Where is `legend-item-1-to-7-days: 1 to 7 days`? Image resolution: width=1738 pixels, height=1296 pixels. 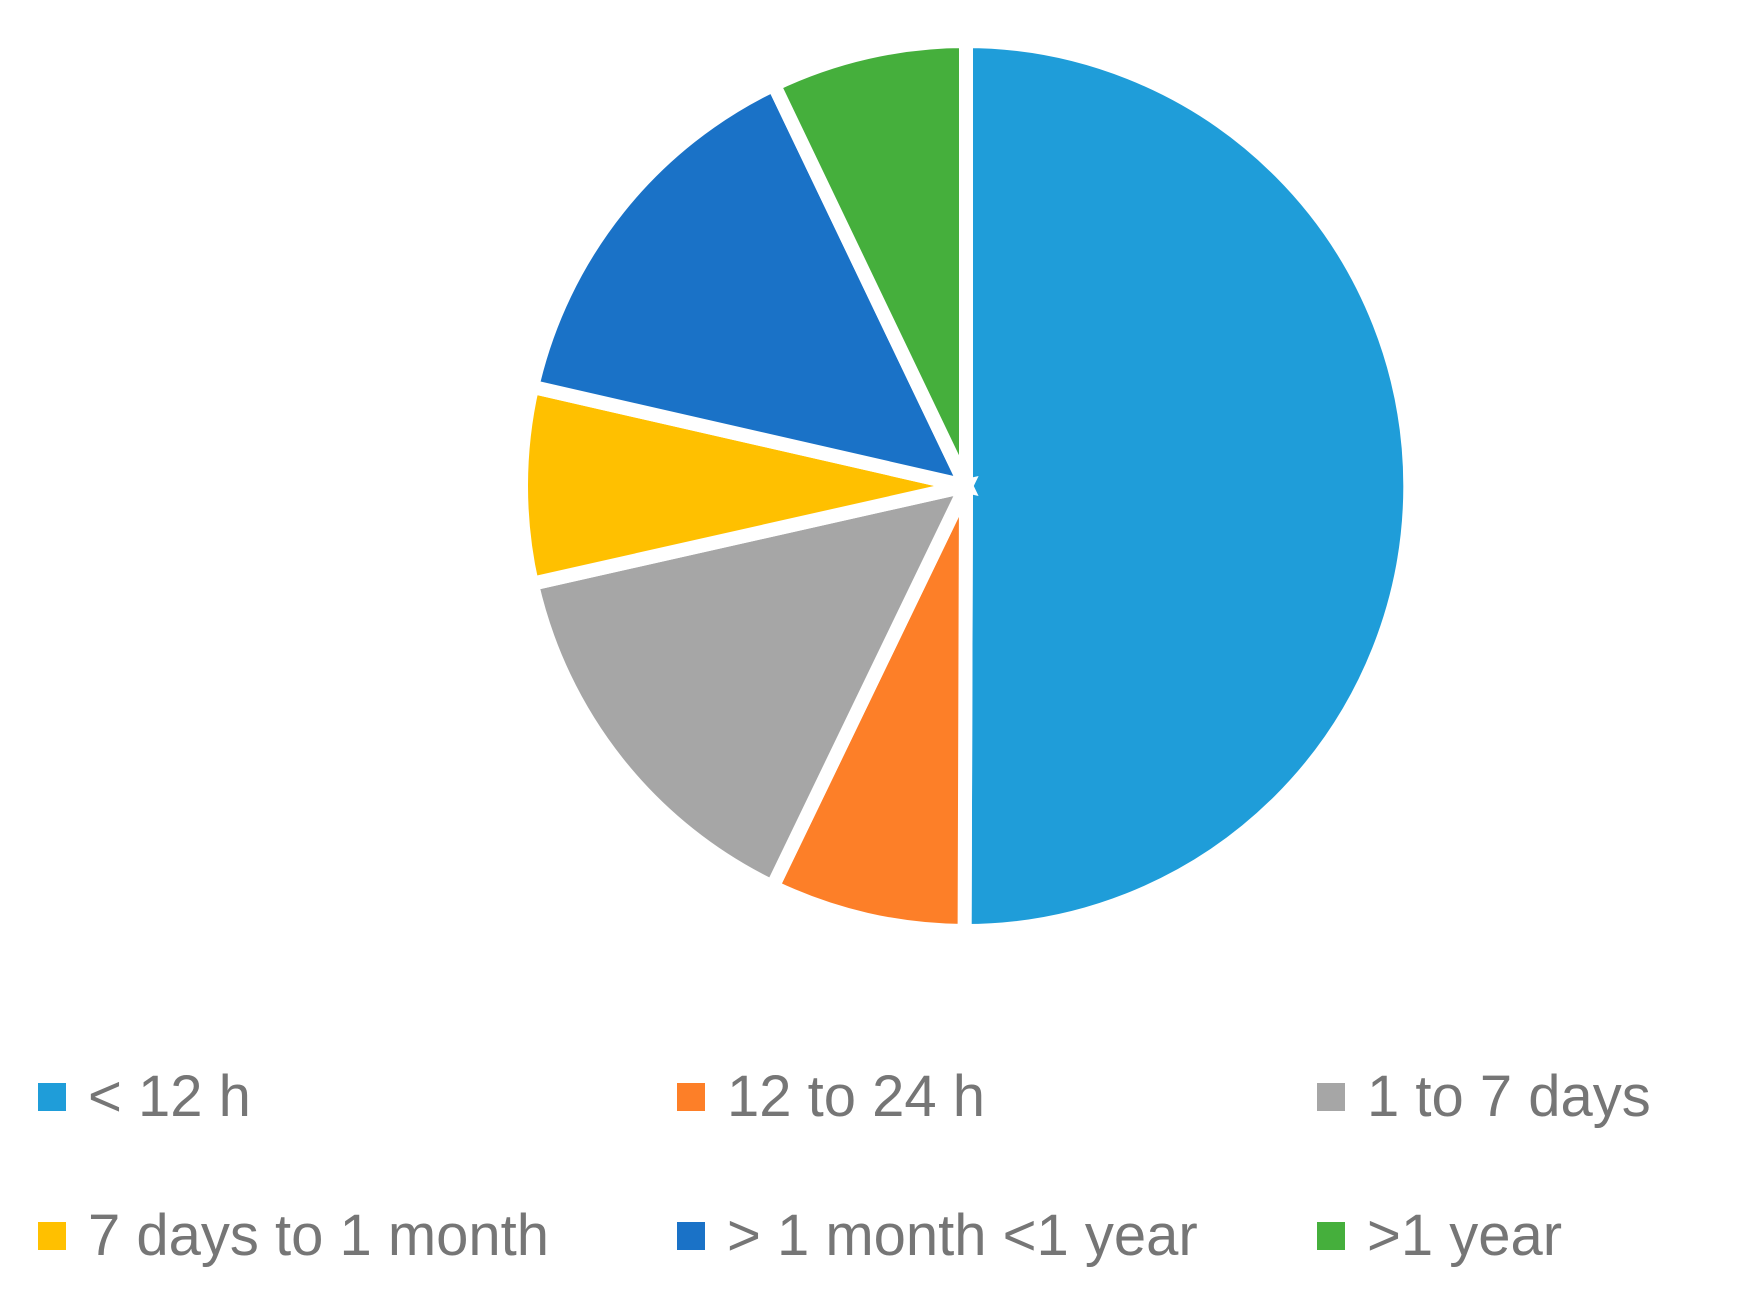 legend-item-1-to-7-days: 1 to 7 days is located at coordinates (1484, 1097).